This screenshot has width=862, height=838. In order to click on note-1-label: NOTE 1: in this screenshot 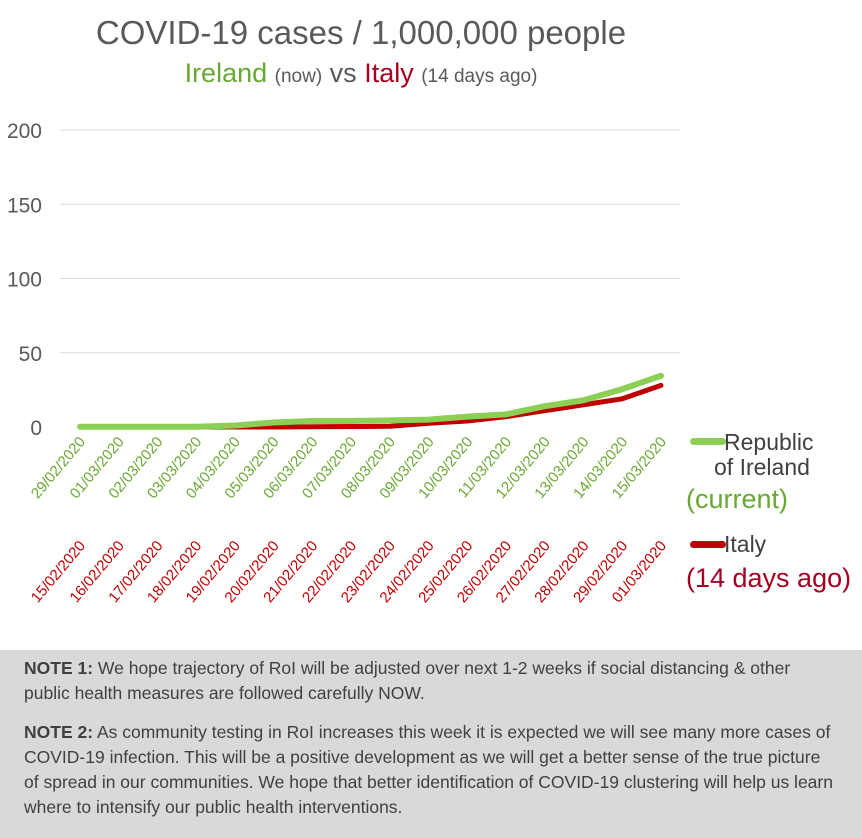, I will do `click(59, 668)`.